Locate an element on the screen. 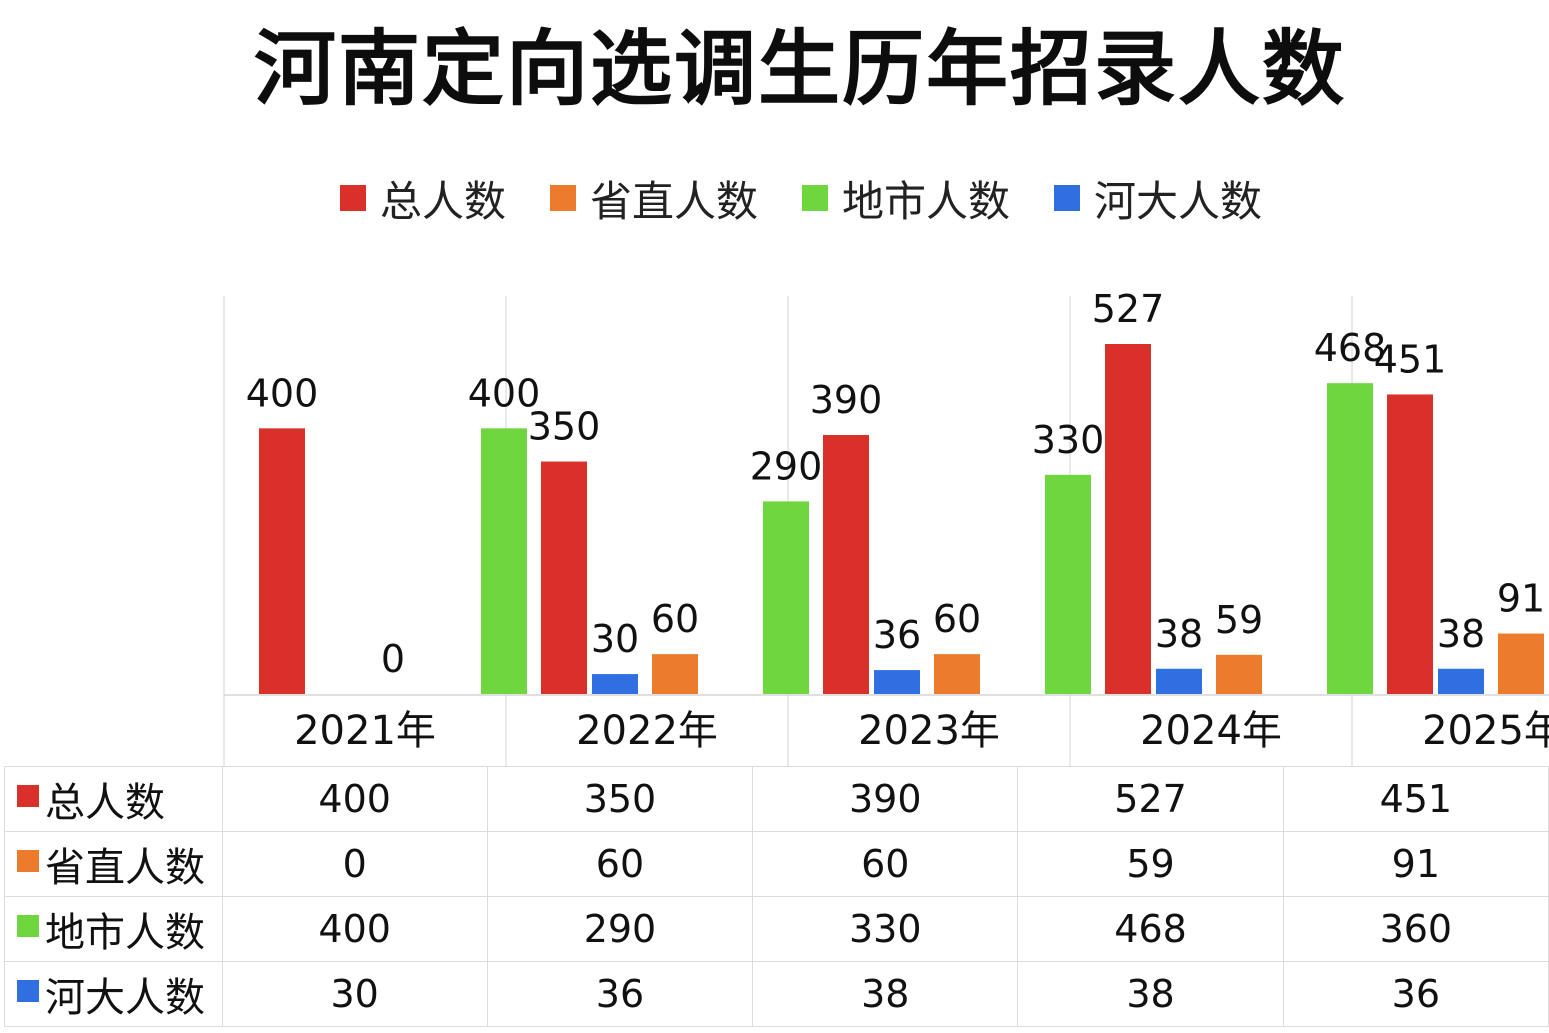 The width and height of the screenshot is (1549, 1033). row-label: 河大人数 is located at coordinates (125, 998).